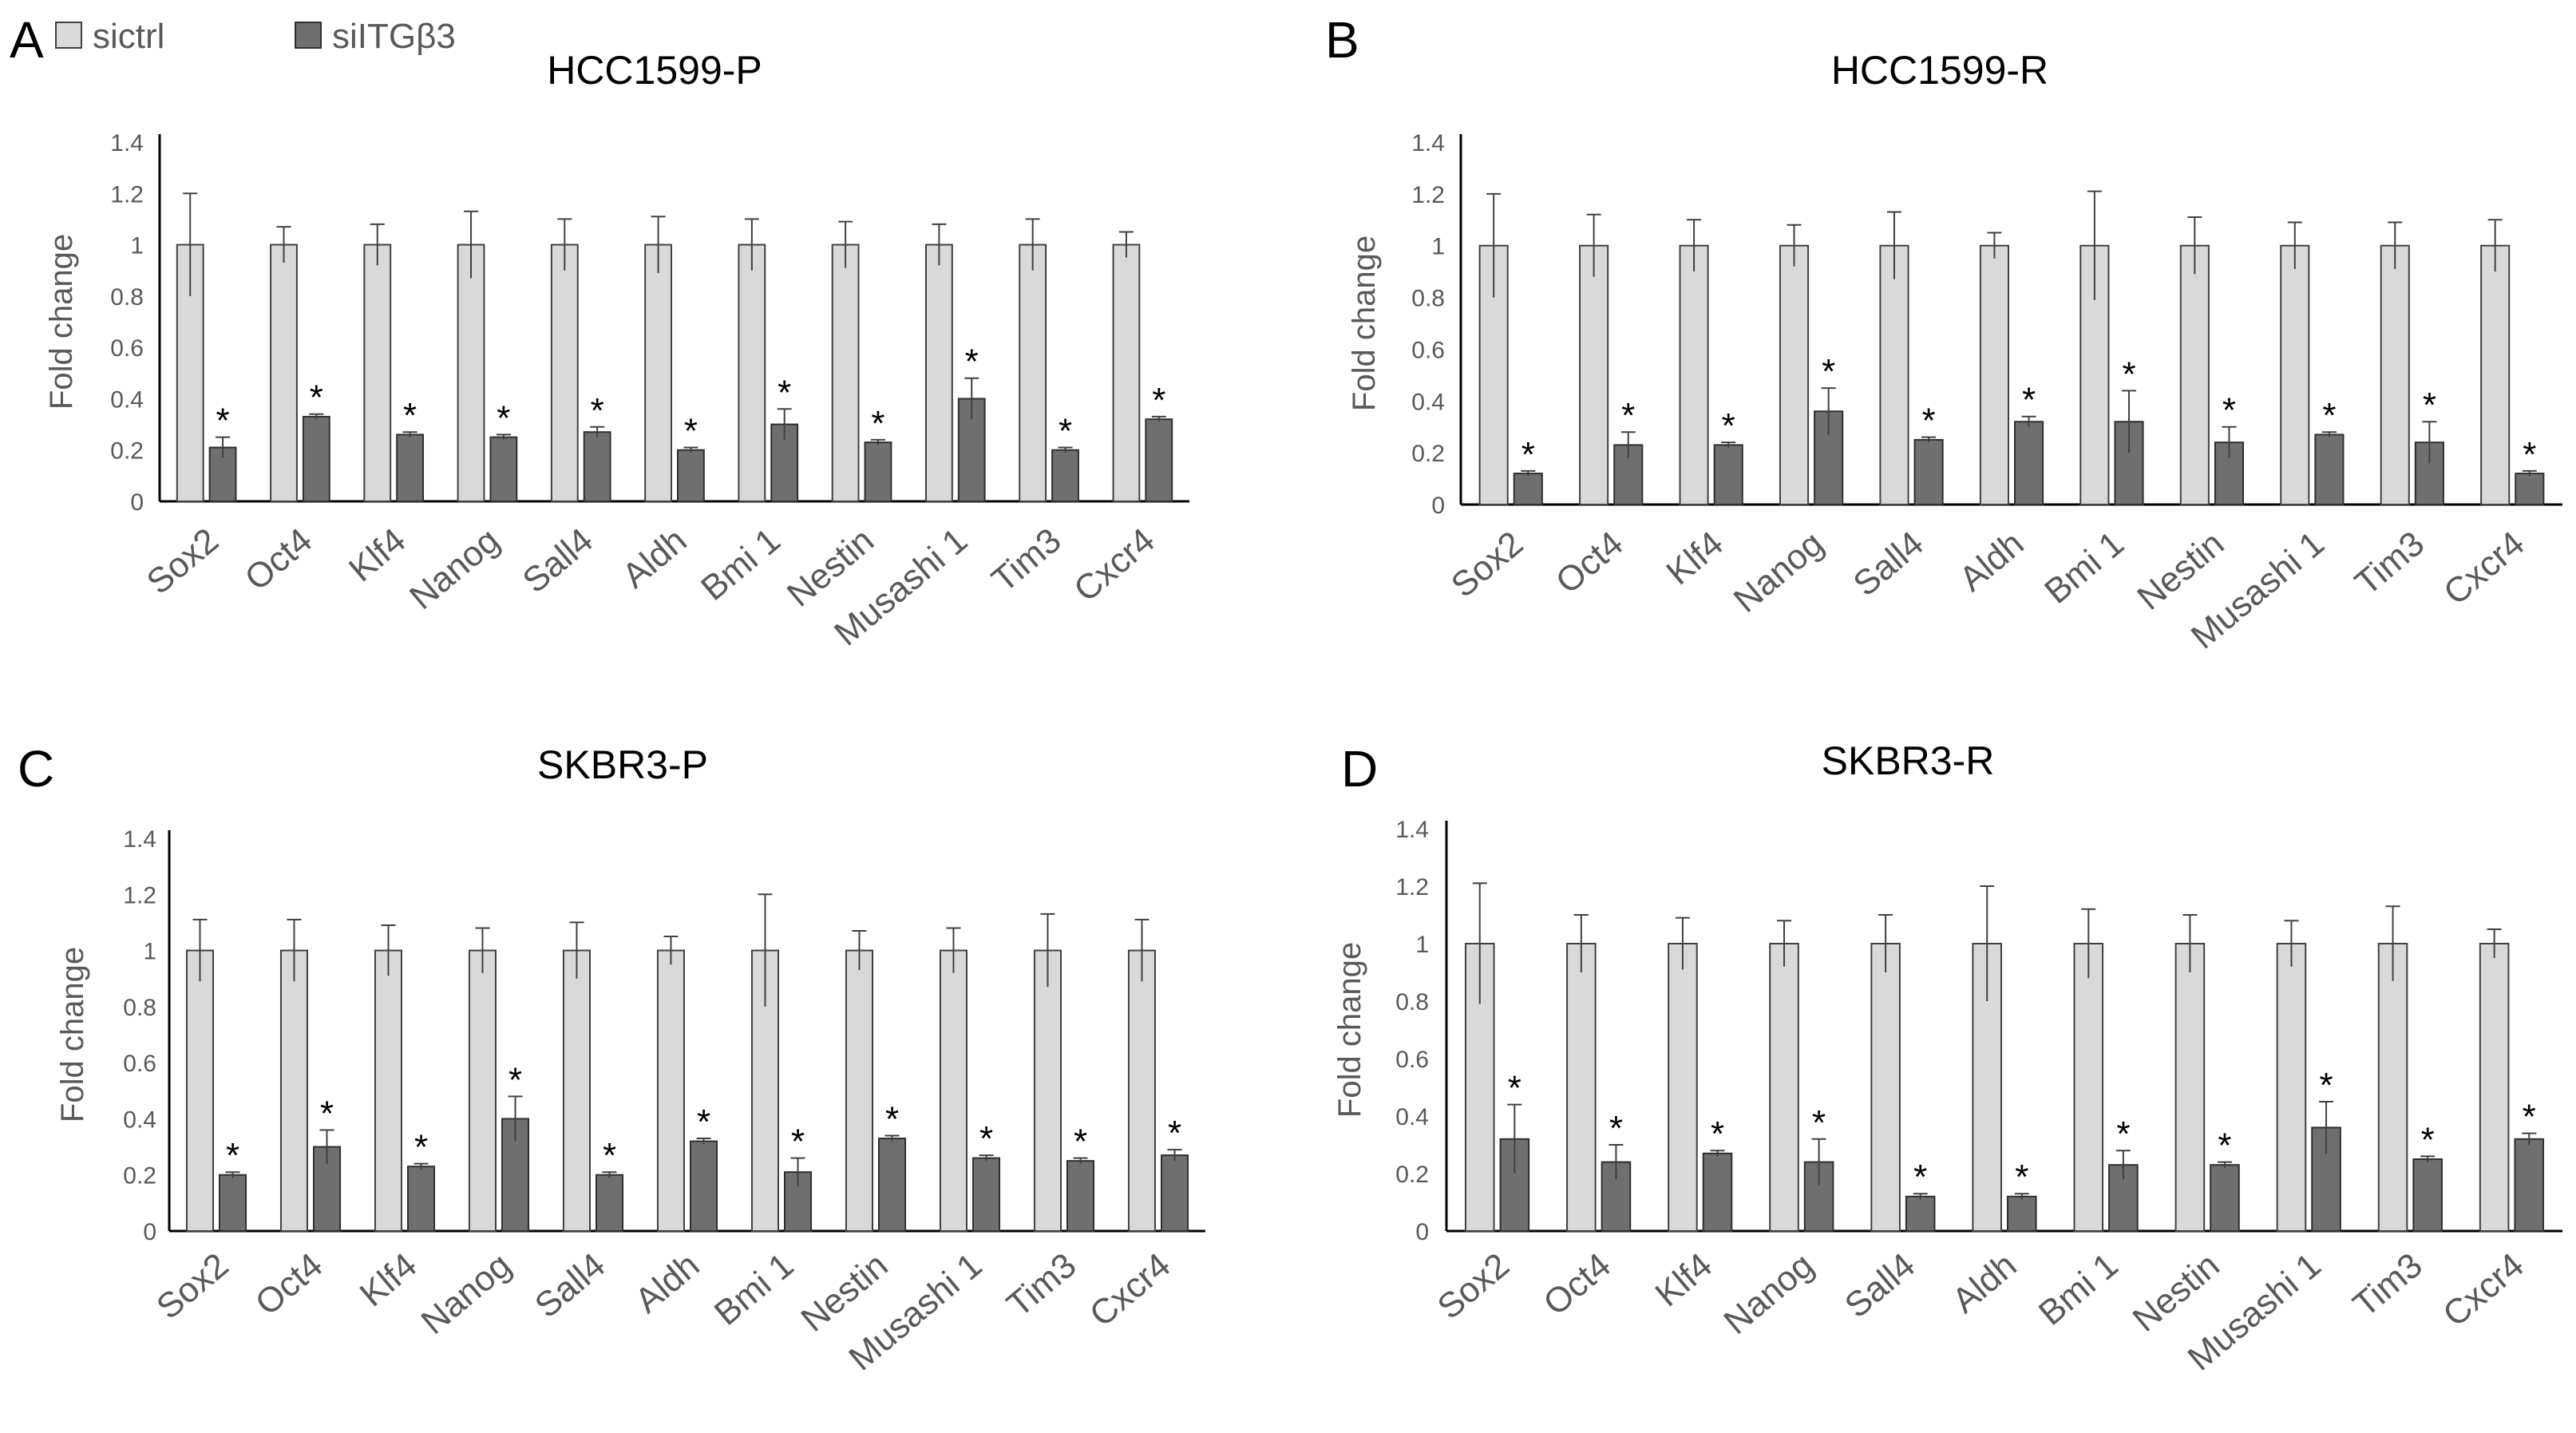  I want to click on y-tick-label: 0.2, so click(1412, 1175).